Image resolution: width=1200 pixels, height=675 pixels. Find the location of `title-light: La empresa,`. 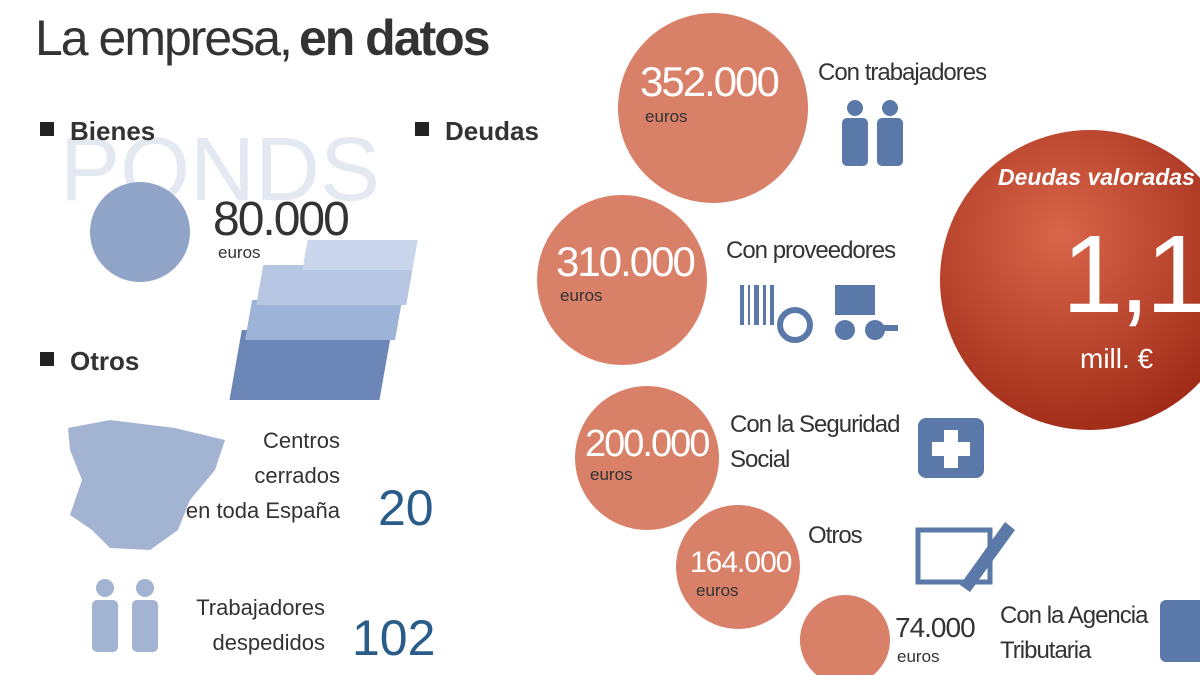

title-light: La empresa, is located at coordinates (163, 38).